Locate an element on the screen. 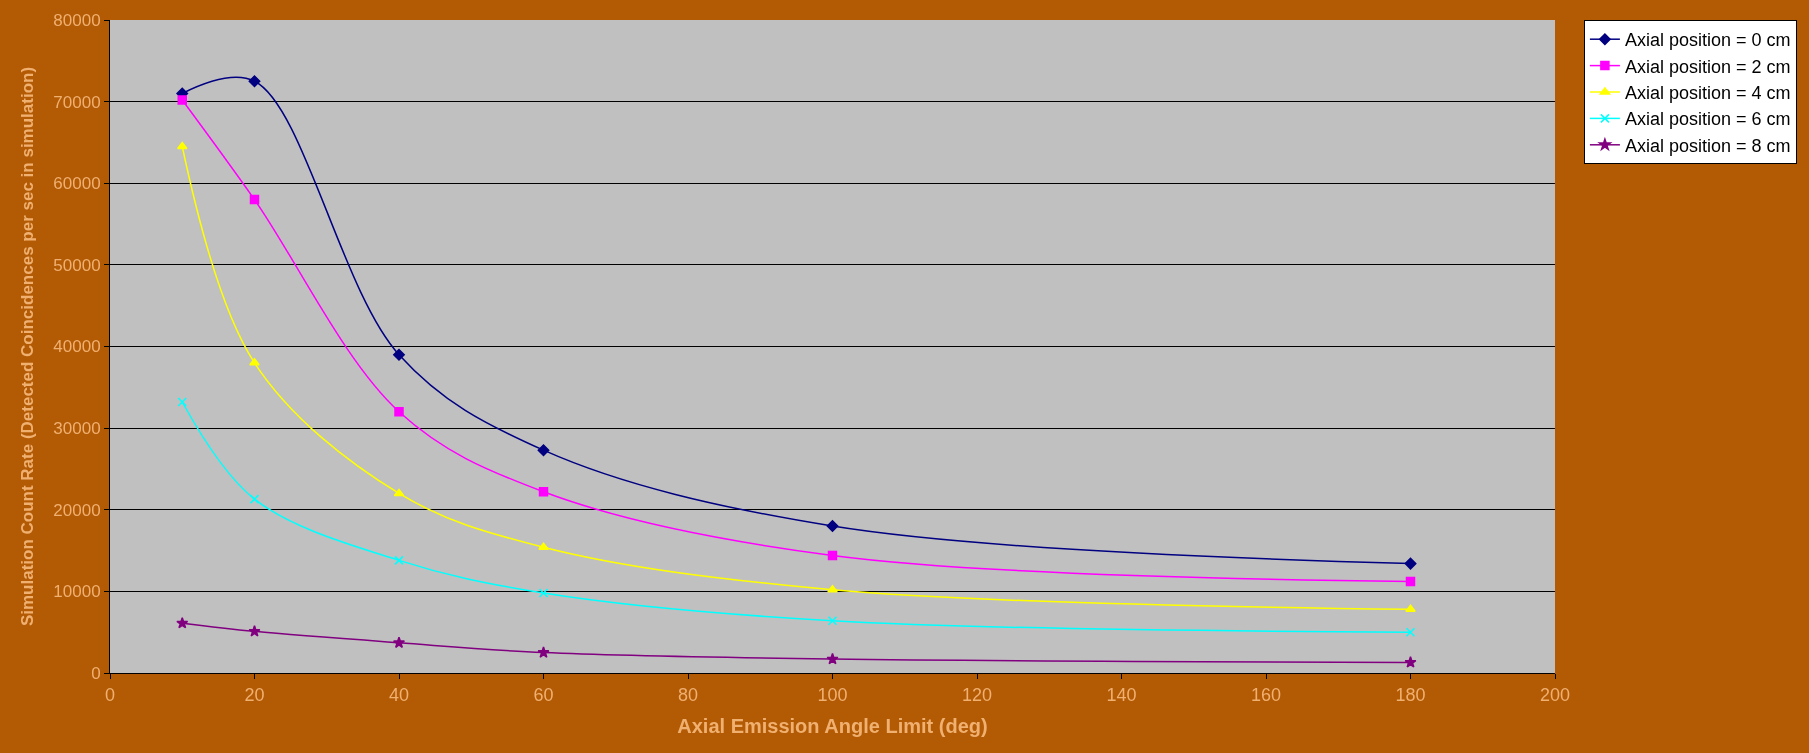 This screenshot has height=753, width=1809. legend-label: Axial position = 6 cm is located at coordinates (1707, 119).